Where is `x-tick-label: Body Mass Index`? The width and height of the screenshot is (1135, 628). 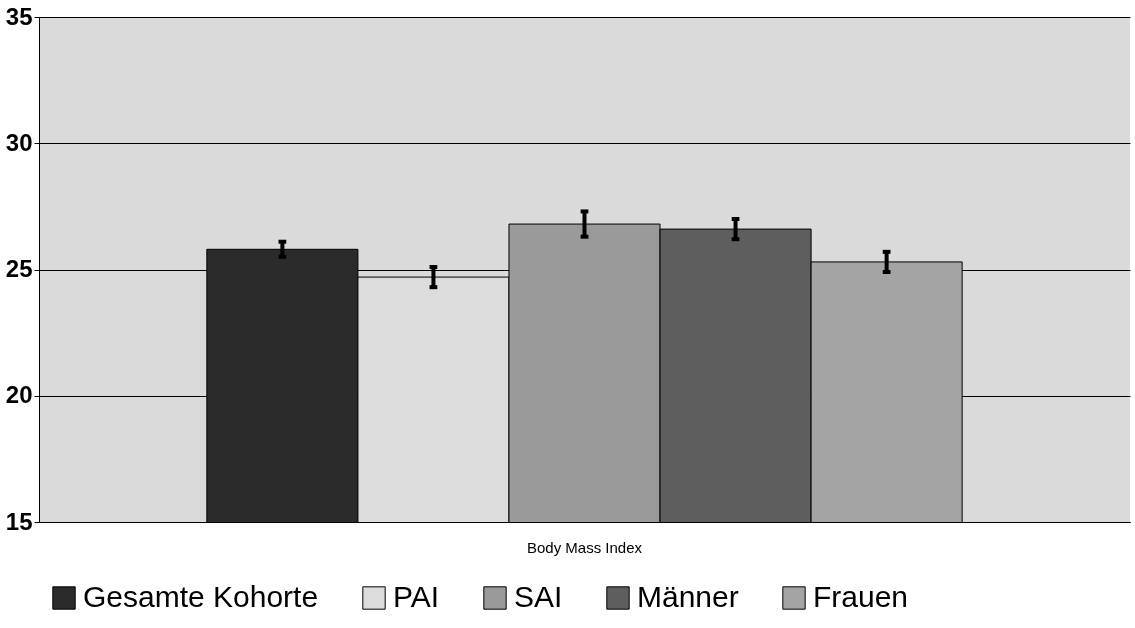
x-tick-label: Body Mass Index is located at coordinates (584, 547).